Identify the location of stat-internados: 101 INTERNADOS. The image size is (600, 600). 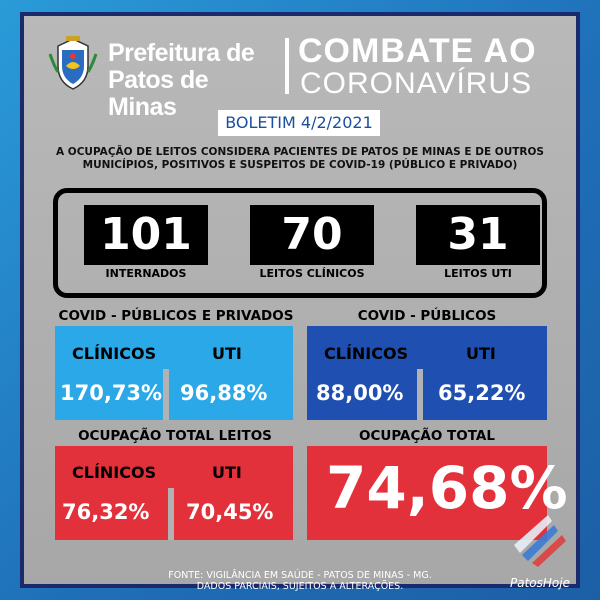
(146, 242).